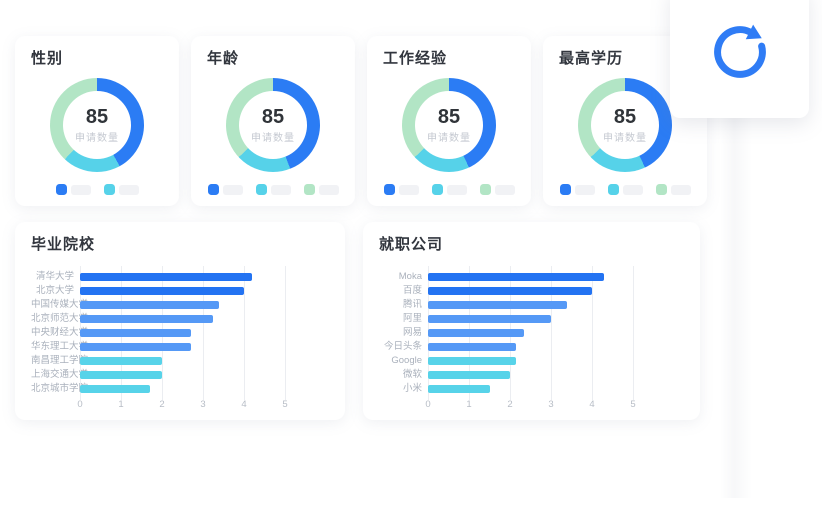 The image size is (822, 516). I want to click on x-tick-label: 4, so click(244, 404).